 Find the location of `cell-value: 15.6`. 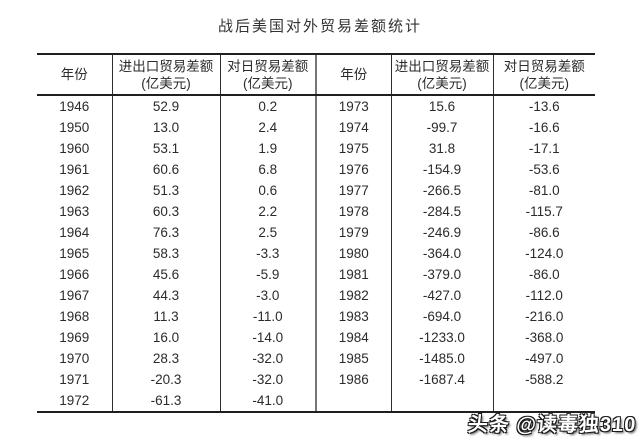

cell-value: 15.6 is located at coordinates (442, 106).